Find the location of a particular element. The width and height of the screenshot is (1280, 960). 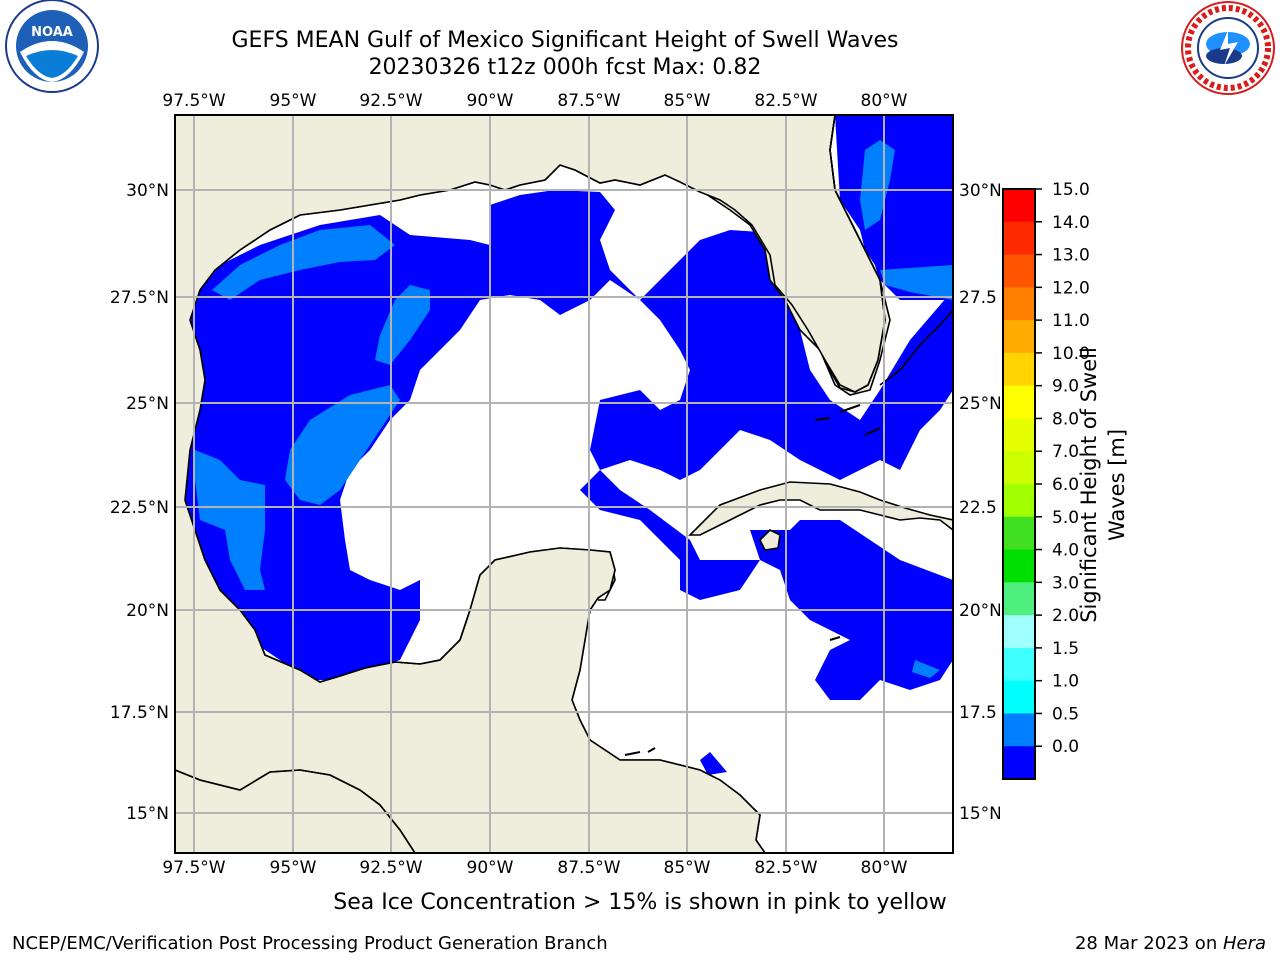

colorbar-tick-label: 13.0 is located at coordinates (1071, 256).